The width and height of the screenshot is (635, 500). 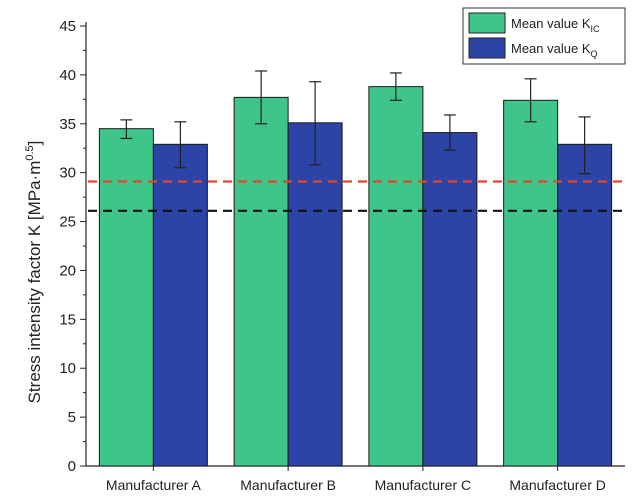 I want to click on legend-swatch-kic, so click(x=487, y=23).